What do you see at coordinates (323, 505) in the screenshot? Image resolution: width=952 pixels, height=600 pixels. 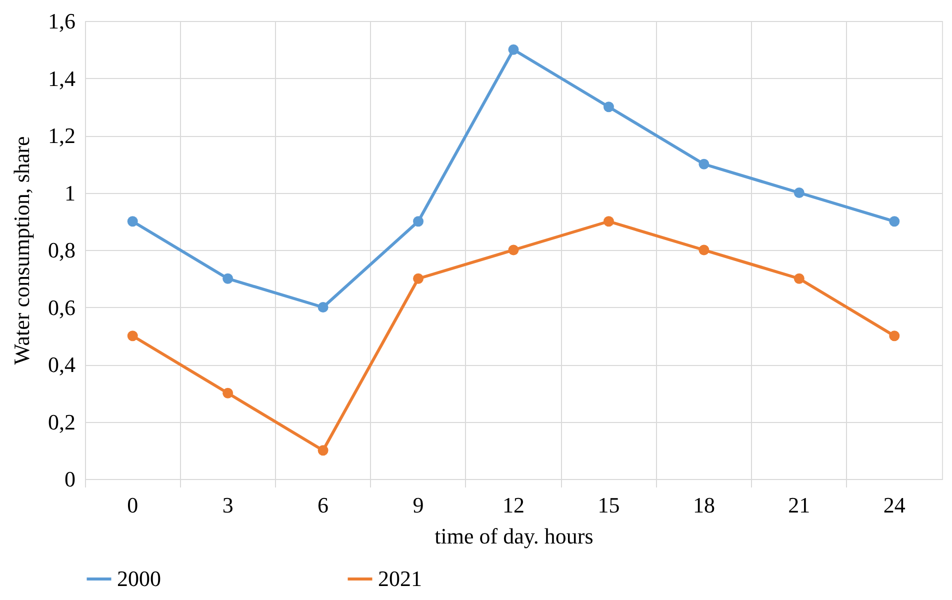 I see `x-tick-label: 6` at bounding box center [323, 505].